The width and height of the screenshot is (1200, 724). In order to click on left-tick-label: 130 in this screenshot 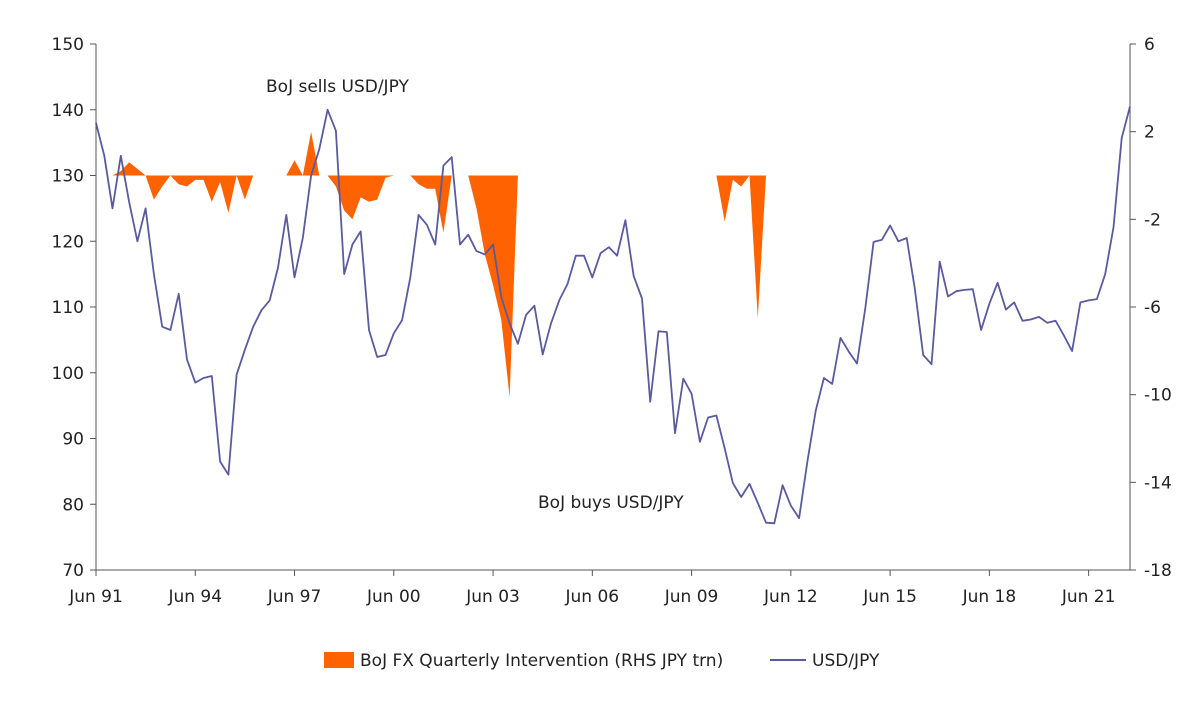, I will do `click(68, 177)`.